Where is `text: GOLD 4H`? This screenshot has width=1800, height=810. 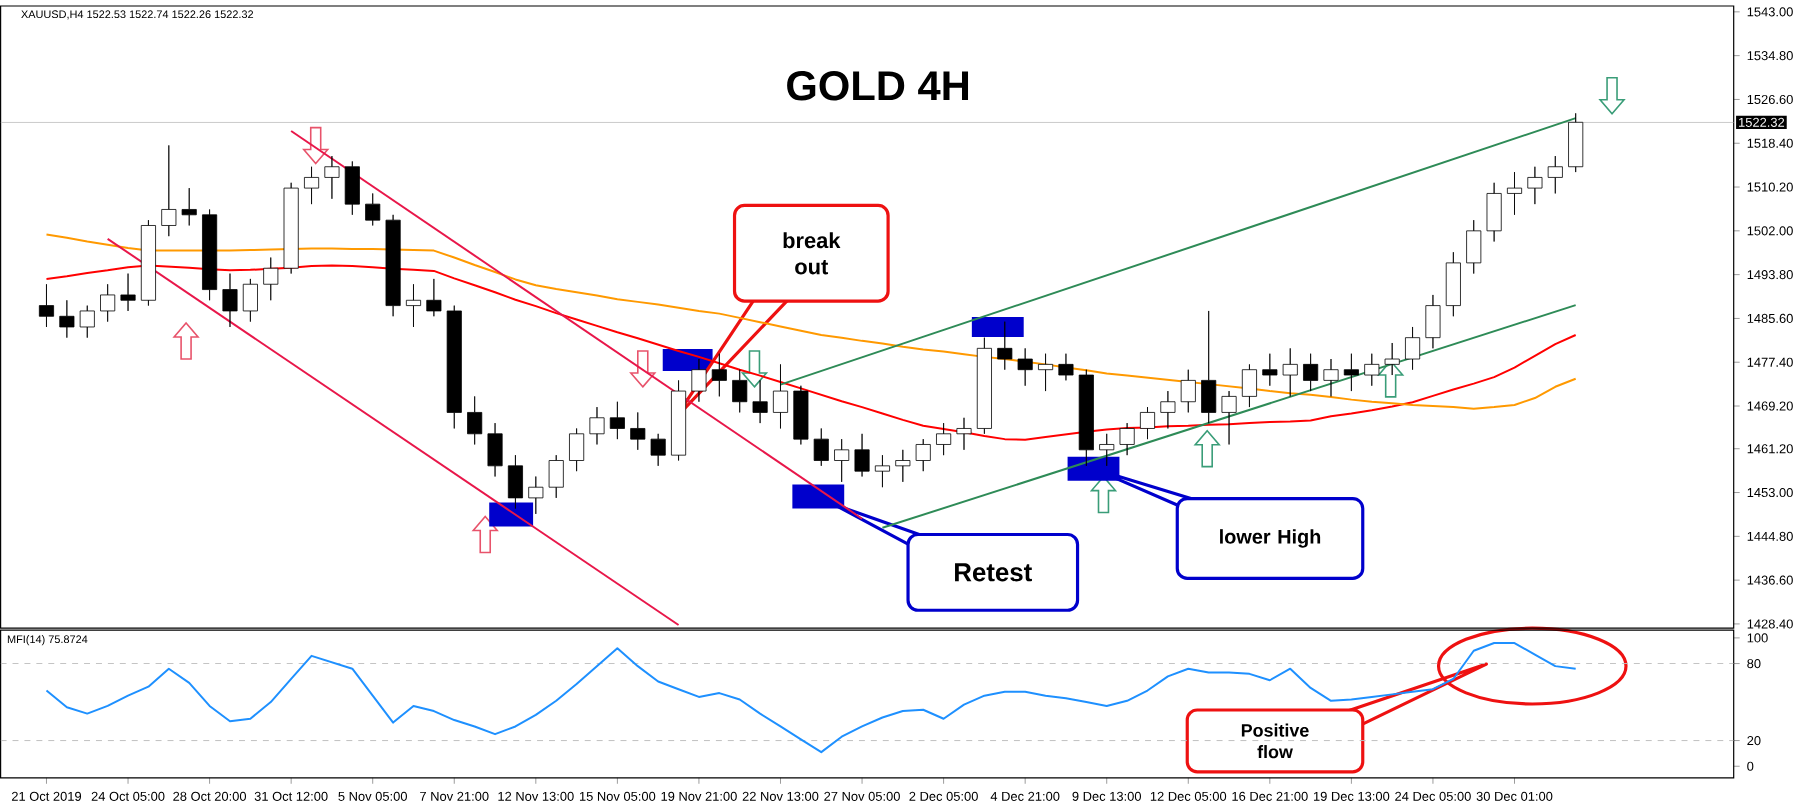 text: GOLD 4H is located at coordinates (878, 85).